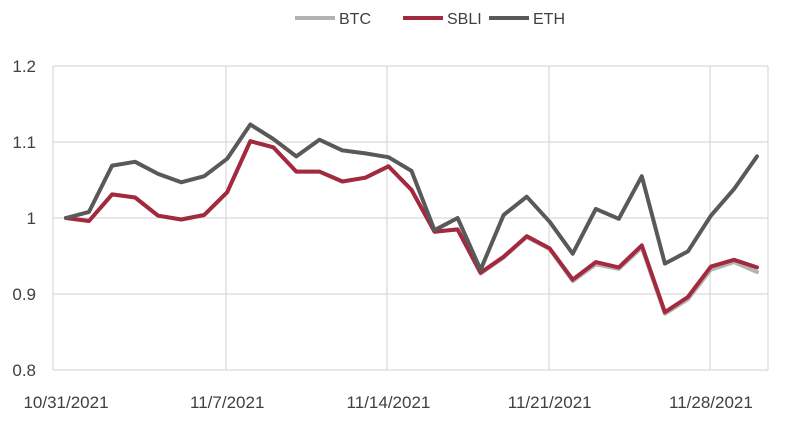  What do you see at coordinates (24, 66) in the screenshot?
I see `y-tick-label: 1.2` at bounding box center [24, 66].